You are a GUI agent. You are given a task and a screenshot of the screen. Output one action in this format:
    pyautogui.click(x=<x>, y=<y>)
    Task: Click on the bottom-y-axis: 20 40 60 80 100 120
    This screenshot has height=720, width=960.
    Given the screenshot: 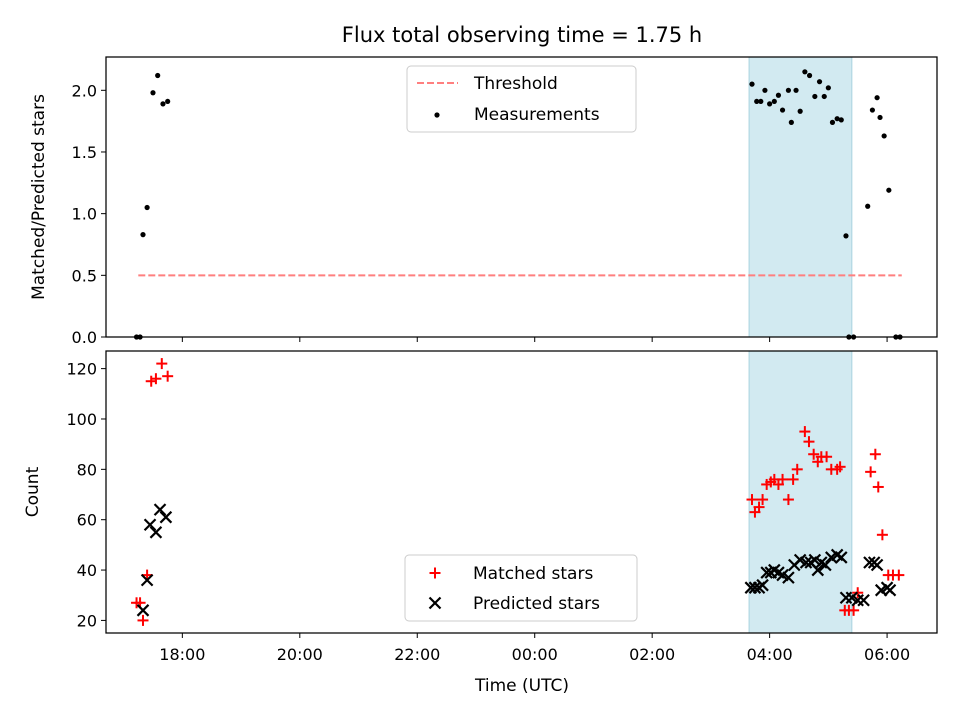 What is the action you would take?
    pyautogui.click(x=86, y=495)
    